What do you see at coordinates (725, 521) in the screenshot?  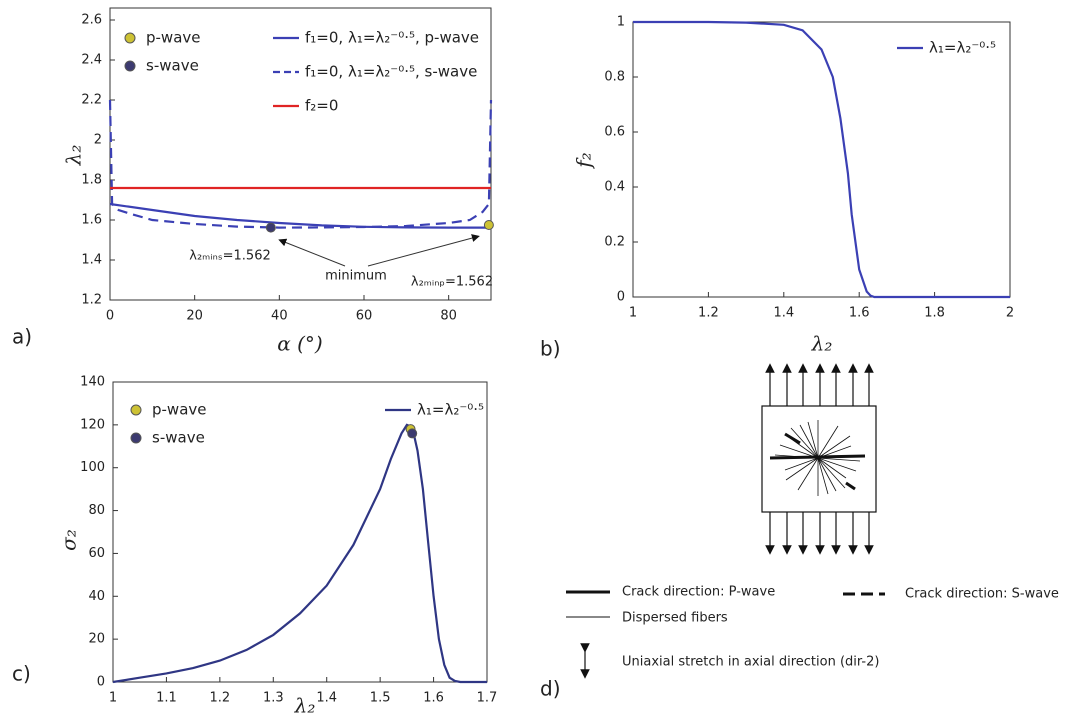 I see `diagram-d` at bounding box center [725, 521].